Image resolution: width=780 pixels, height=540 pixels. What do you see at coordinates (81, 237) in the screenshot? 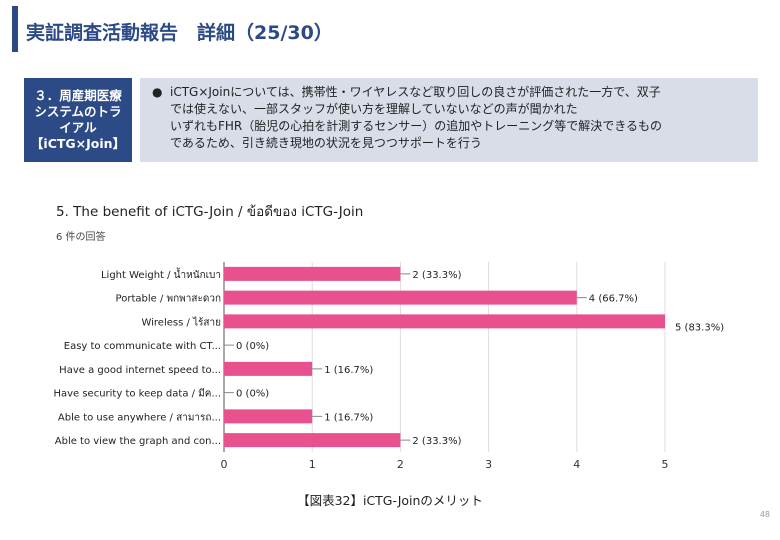
I see `chart-subtitle: 6 件の回答` at bounding box center [81, 237].